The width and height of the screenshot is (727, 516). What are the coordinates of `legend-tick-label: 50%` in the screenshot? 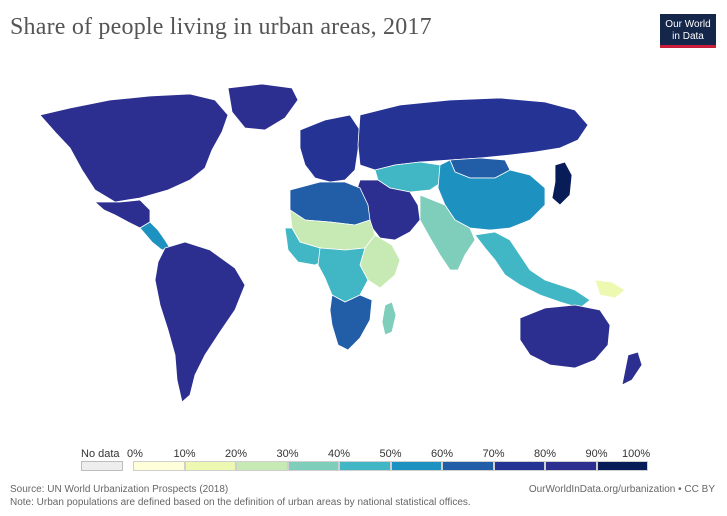 It's located at (390, 454).